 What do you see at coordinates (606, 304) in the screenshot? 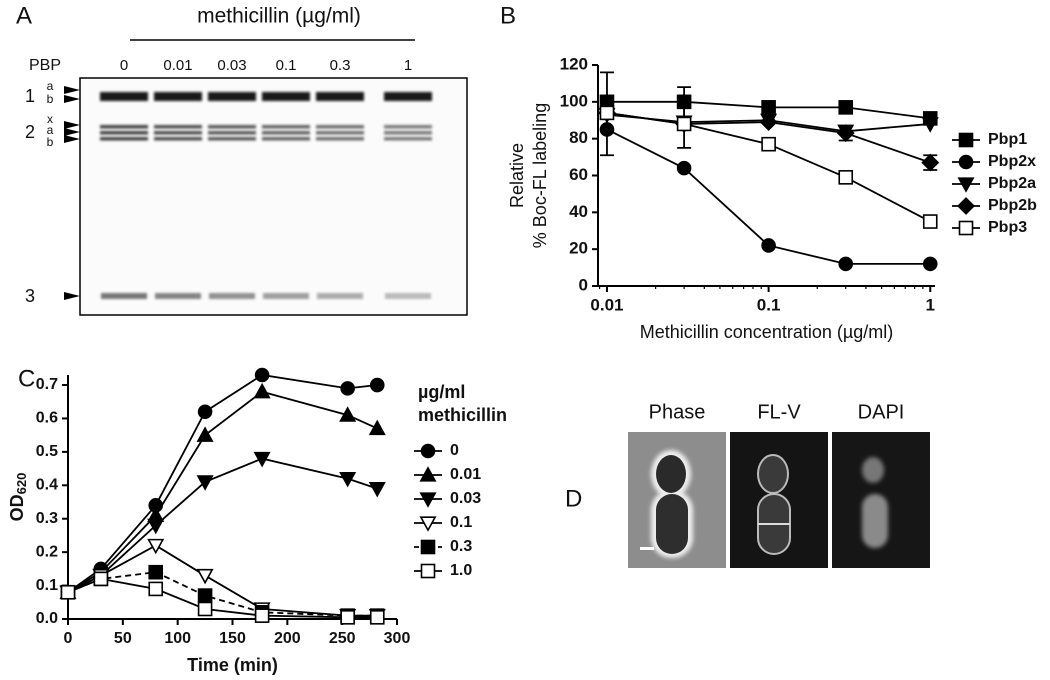
I see `x-tick-label: 0.01` at bounding box center [606, 304].